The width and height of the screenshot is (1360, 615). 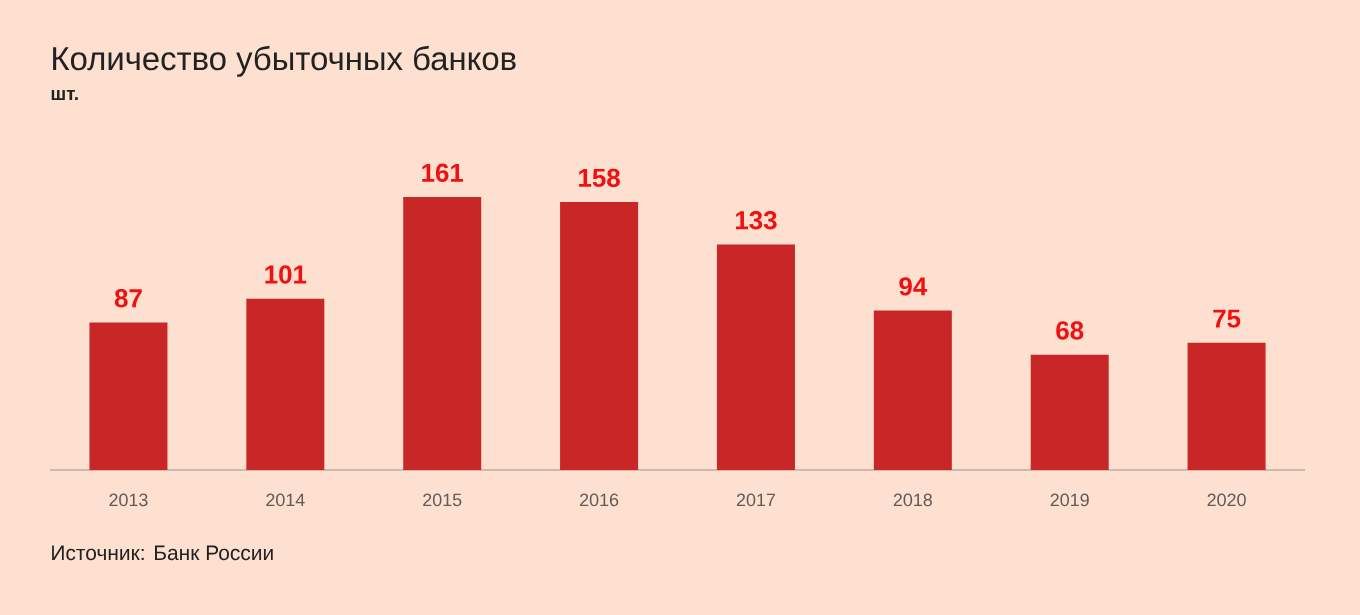 What do you see at coordinates (128, 298) in the screenshot?
I see `data-label: 87` at bounding box center [128, 298].